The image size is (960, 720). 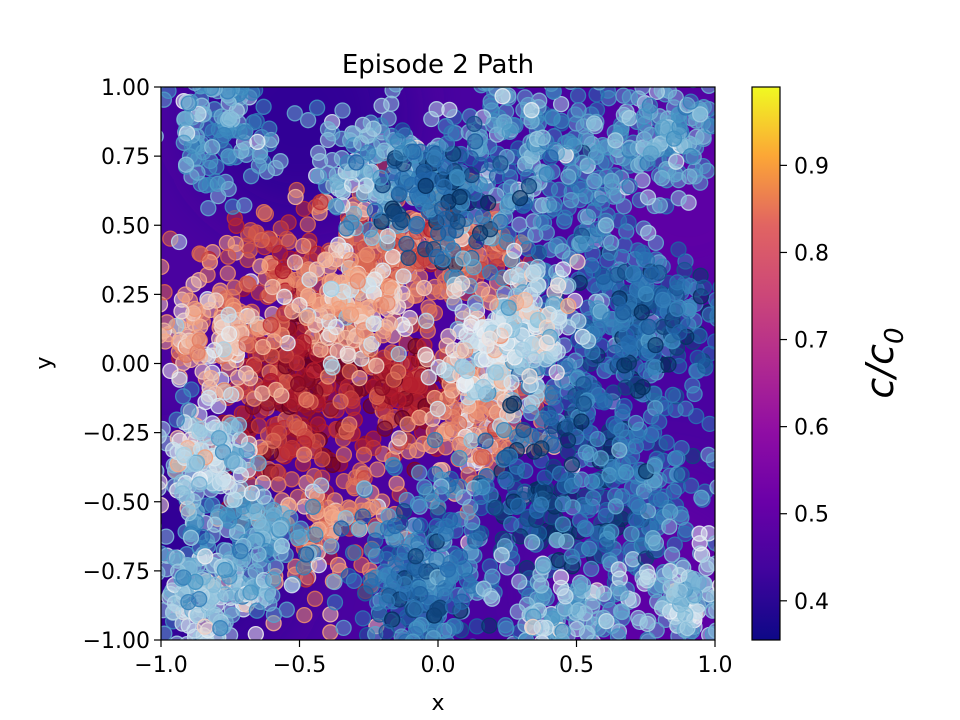 What do you see at coordinates (116, 641) in the screenshot?
I see `y-tick-label: −1.00` at bounding box center [116, 641].